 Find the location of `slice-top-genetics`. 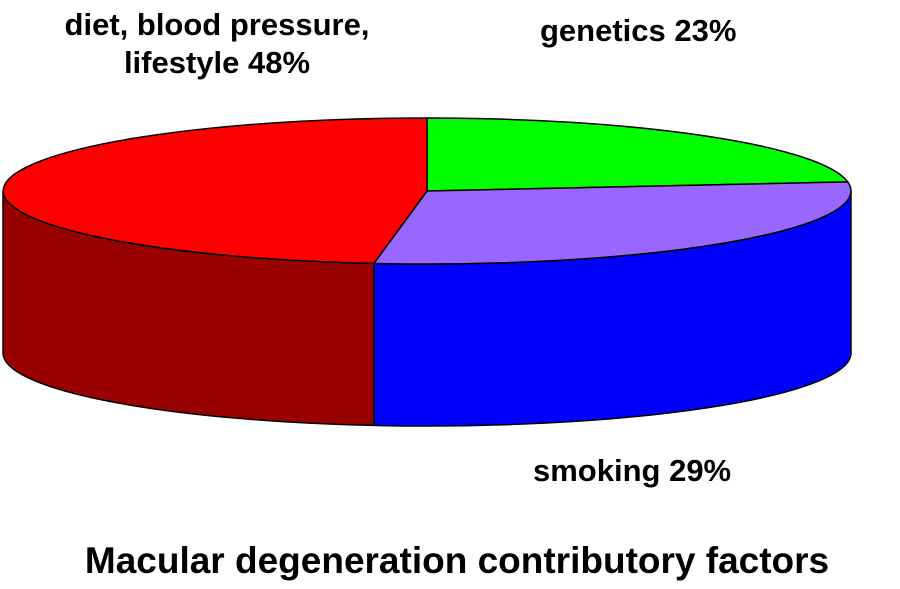

slice-top-genetics is located at coordinates (638, 154).